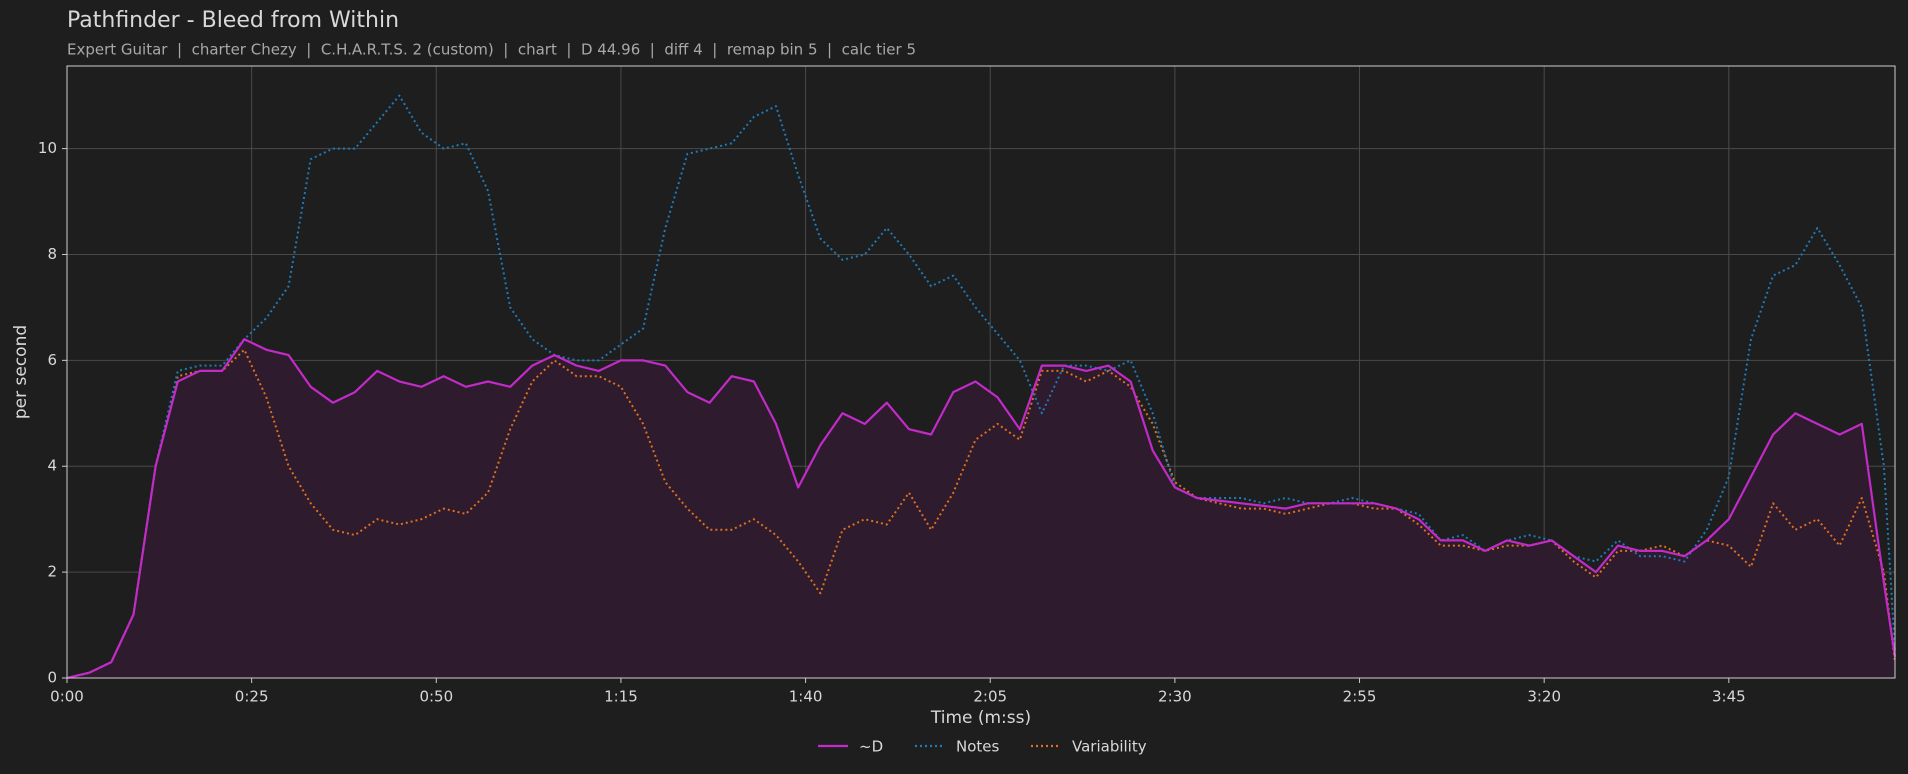 This screenshot has height=774, width=1908. Describe the element at coordinates (990, 697) in the screenshot. I see `x-tick-label: 2:05` at that location.